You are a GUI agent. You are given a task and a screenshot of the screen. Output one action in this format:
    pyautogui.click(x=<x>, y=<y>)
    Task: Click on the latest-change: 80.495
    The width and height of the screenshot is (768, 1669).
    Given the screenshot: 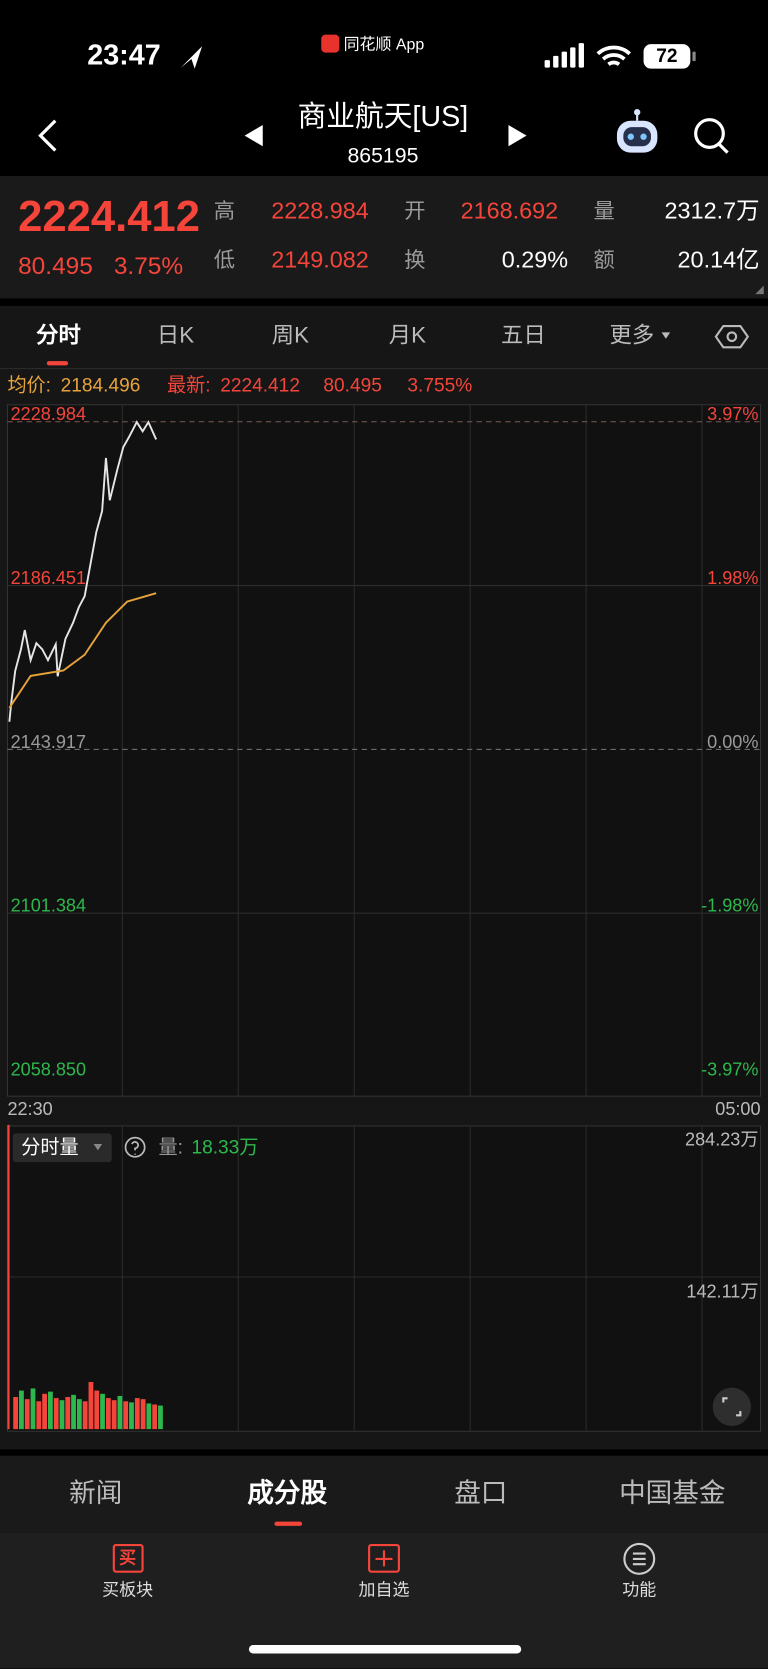 What is the action you would take?
    pyautogui.click(x=352, y=386)
    